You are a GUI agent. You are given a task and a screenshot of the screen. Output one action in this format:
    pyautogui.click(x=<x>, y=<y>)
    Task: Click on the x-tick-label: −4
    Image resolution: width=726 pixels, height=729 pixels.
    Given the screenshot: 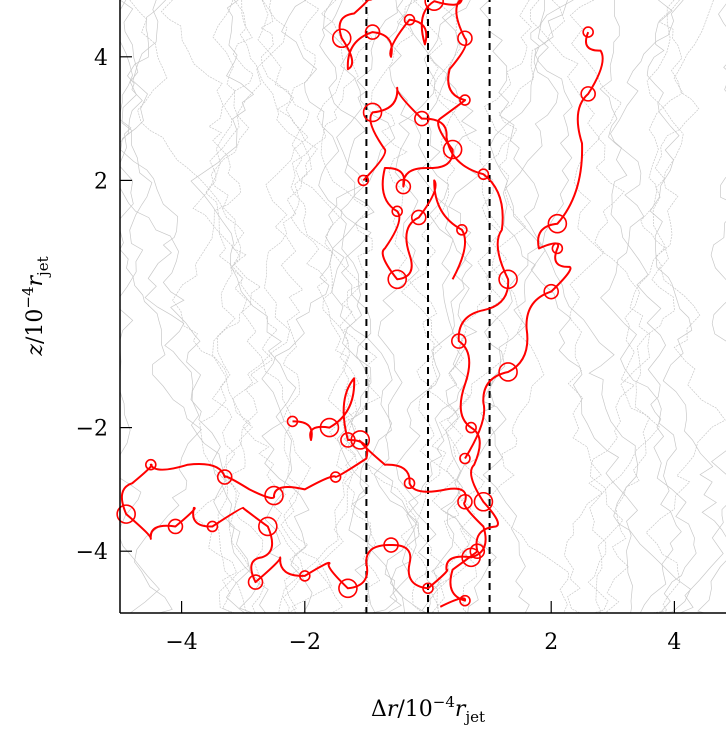 What is the action you would take?
    pyautogui.click(x=181, y=642)
    